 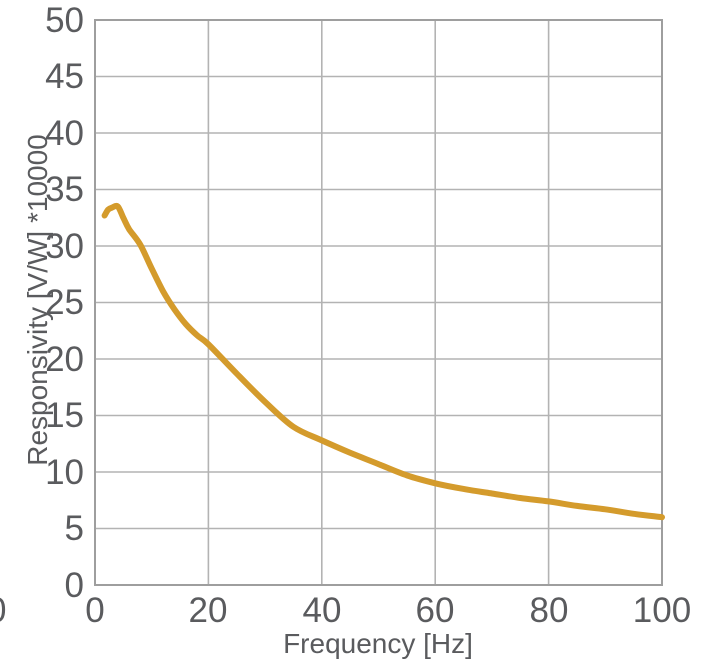 I want to click on x-axis-title: Frequency [Hz], so click(x=378, y=643).